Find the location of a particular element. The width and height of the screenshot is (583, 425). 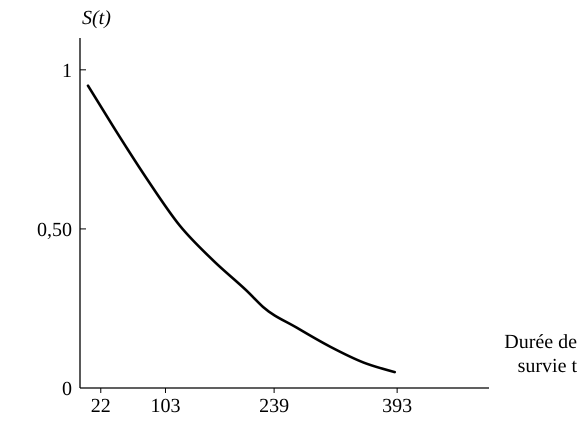

y-tick-label: 0 is located at coordinates (67, 389).